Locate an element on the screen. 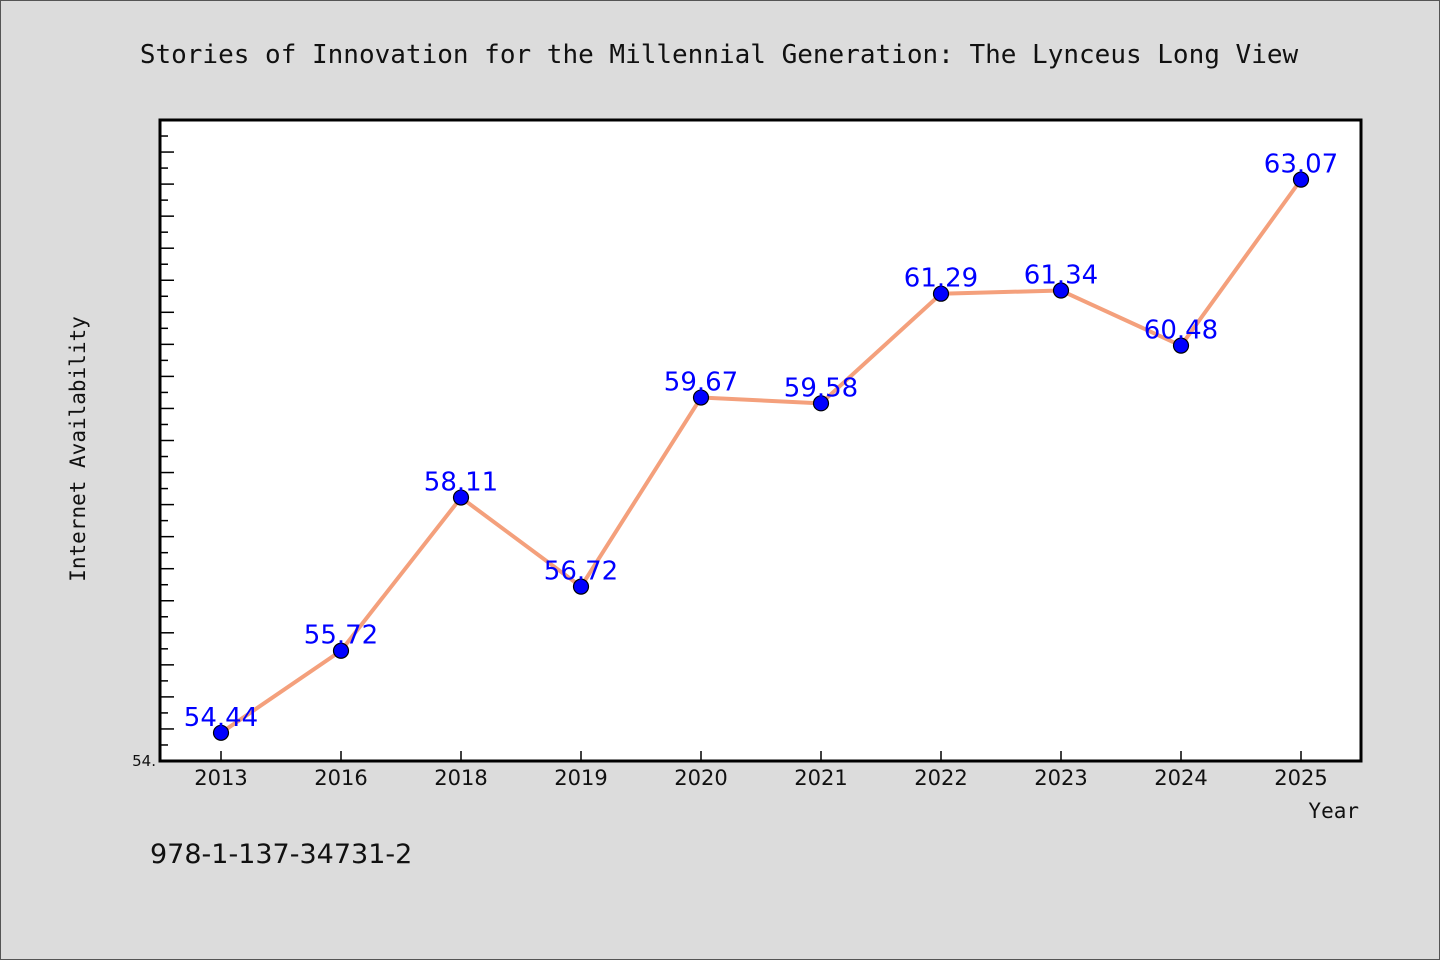 The height and width of the screenshot is (960, 1440). y-axis-tick-labels: 54. is located at coordinates (144, 761).